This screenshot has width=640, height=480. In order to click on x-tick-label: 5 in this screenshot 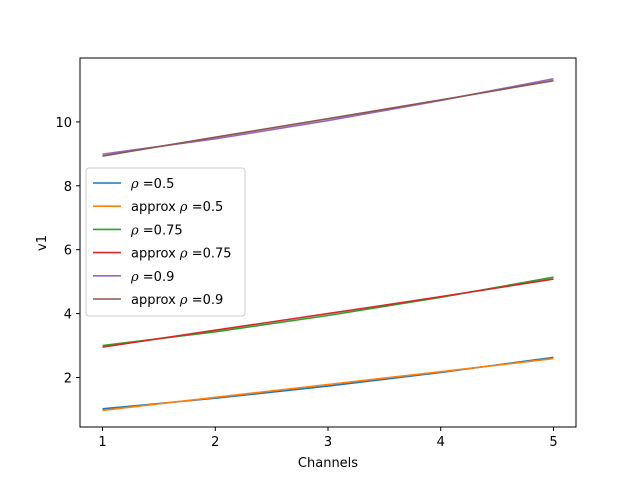, I will do `click(553, 442)`.